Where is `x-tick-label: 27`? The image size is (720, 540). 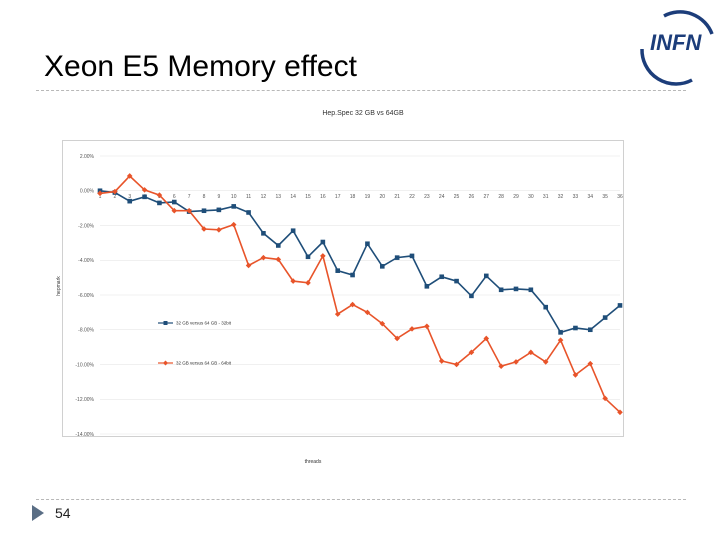
x-tick-label: 27 is located at coordinates (487, 197).